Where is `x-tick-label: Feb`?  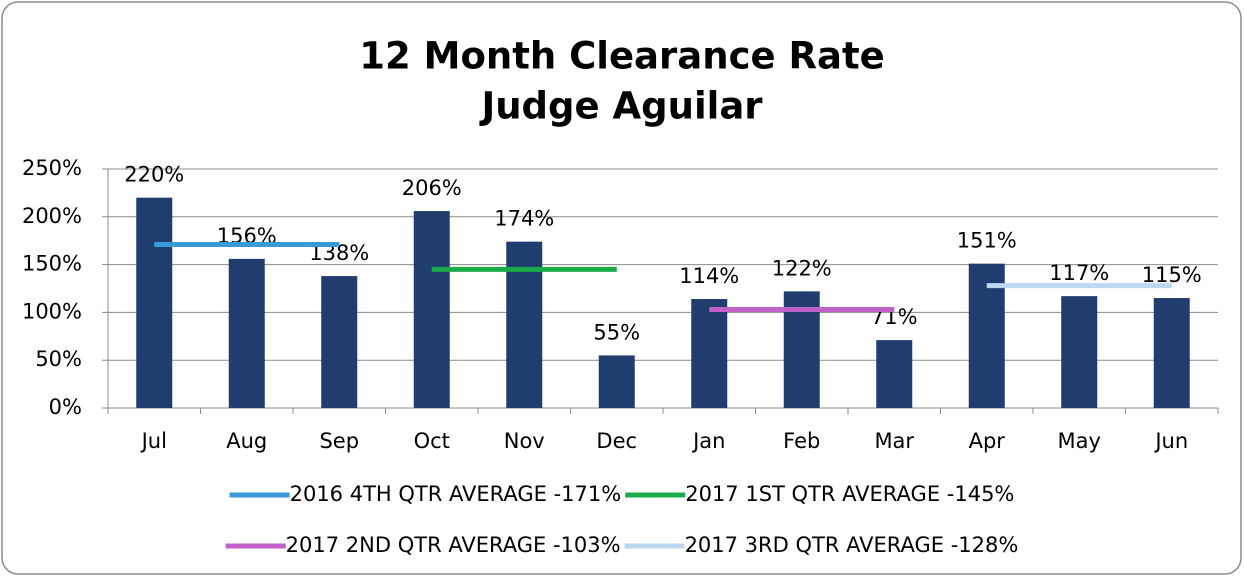 x-tick-label: Feb is located at coordinates (801, 441).